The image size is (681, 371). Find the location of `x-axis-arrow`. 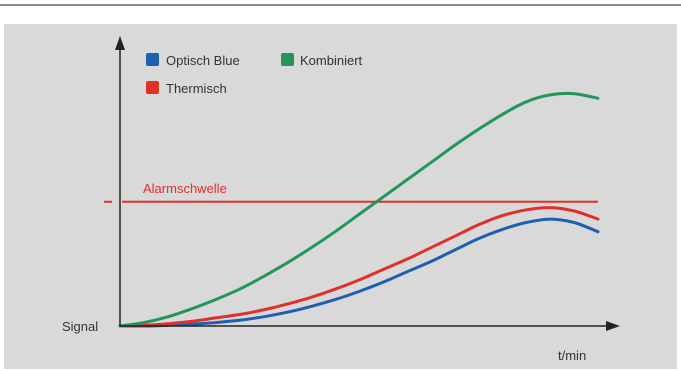

x-axis-arrow is located at coordinates (613, 326).